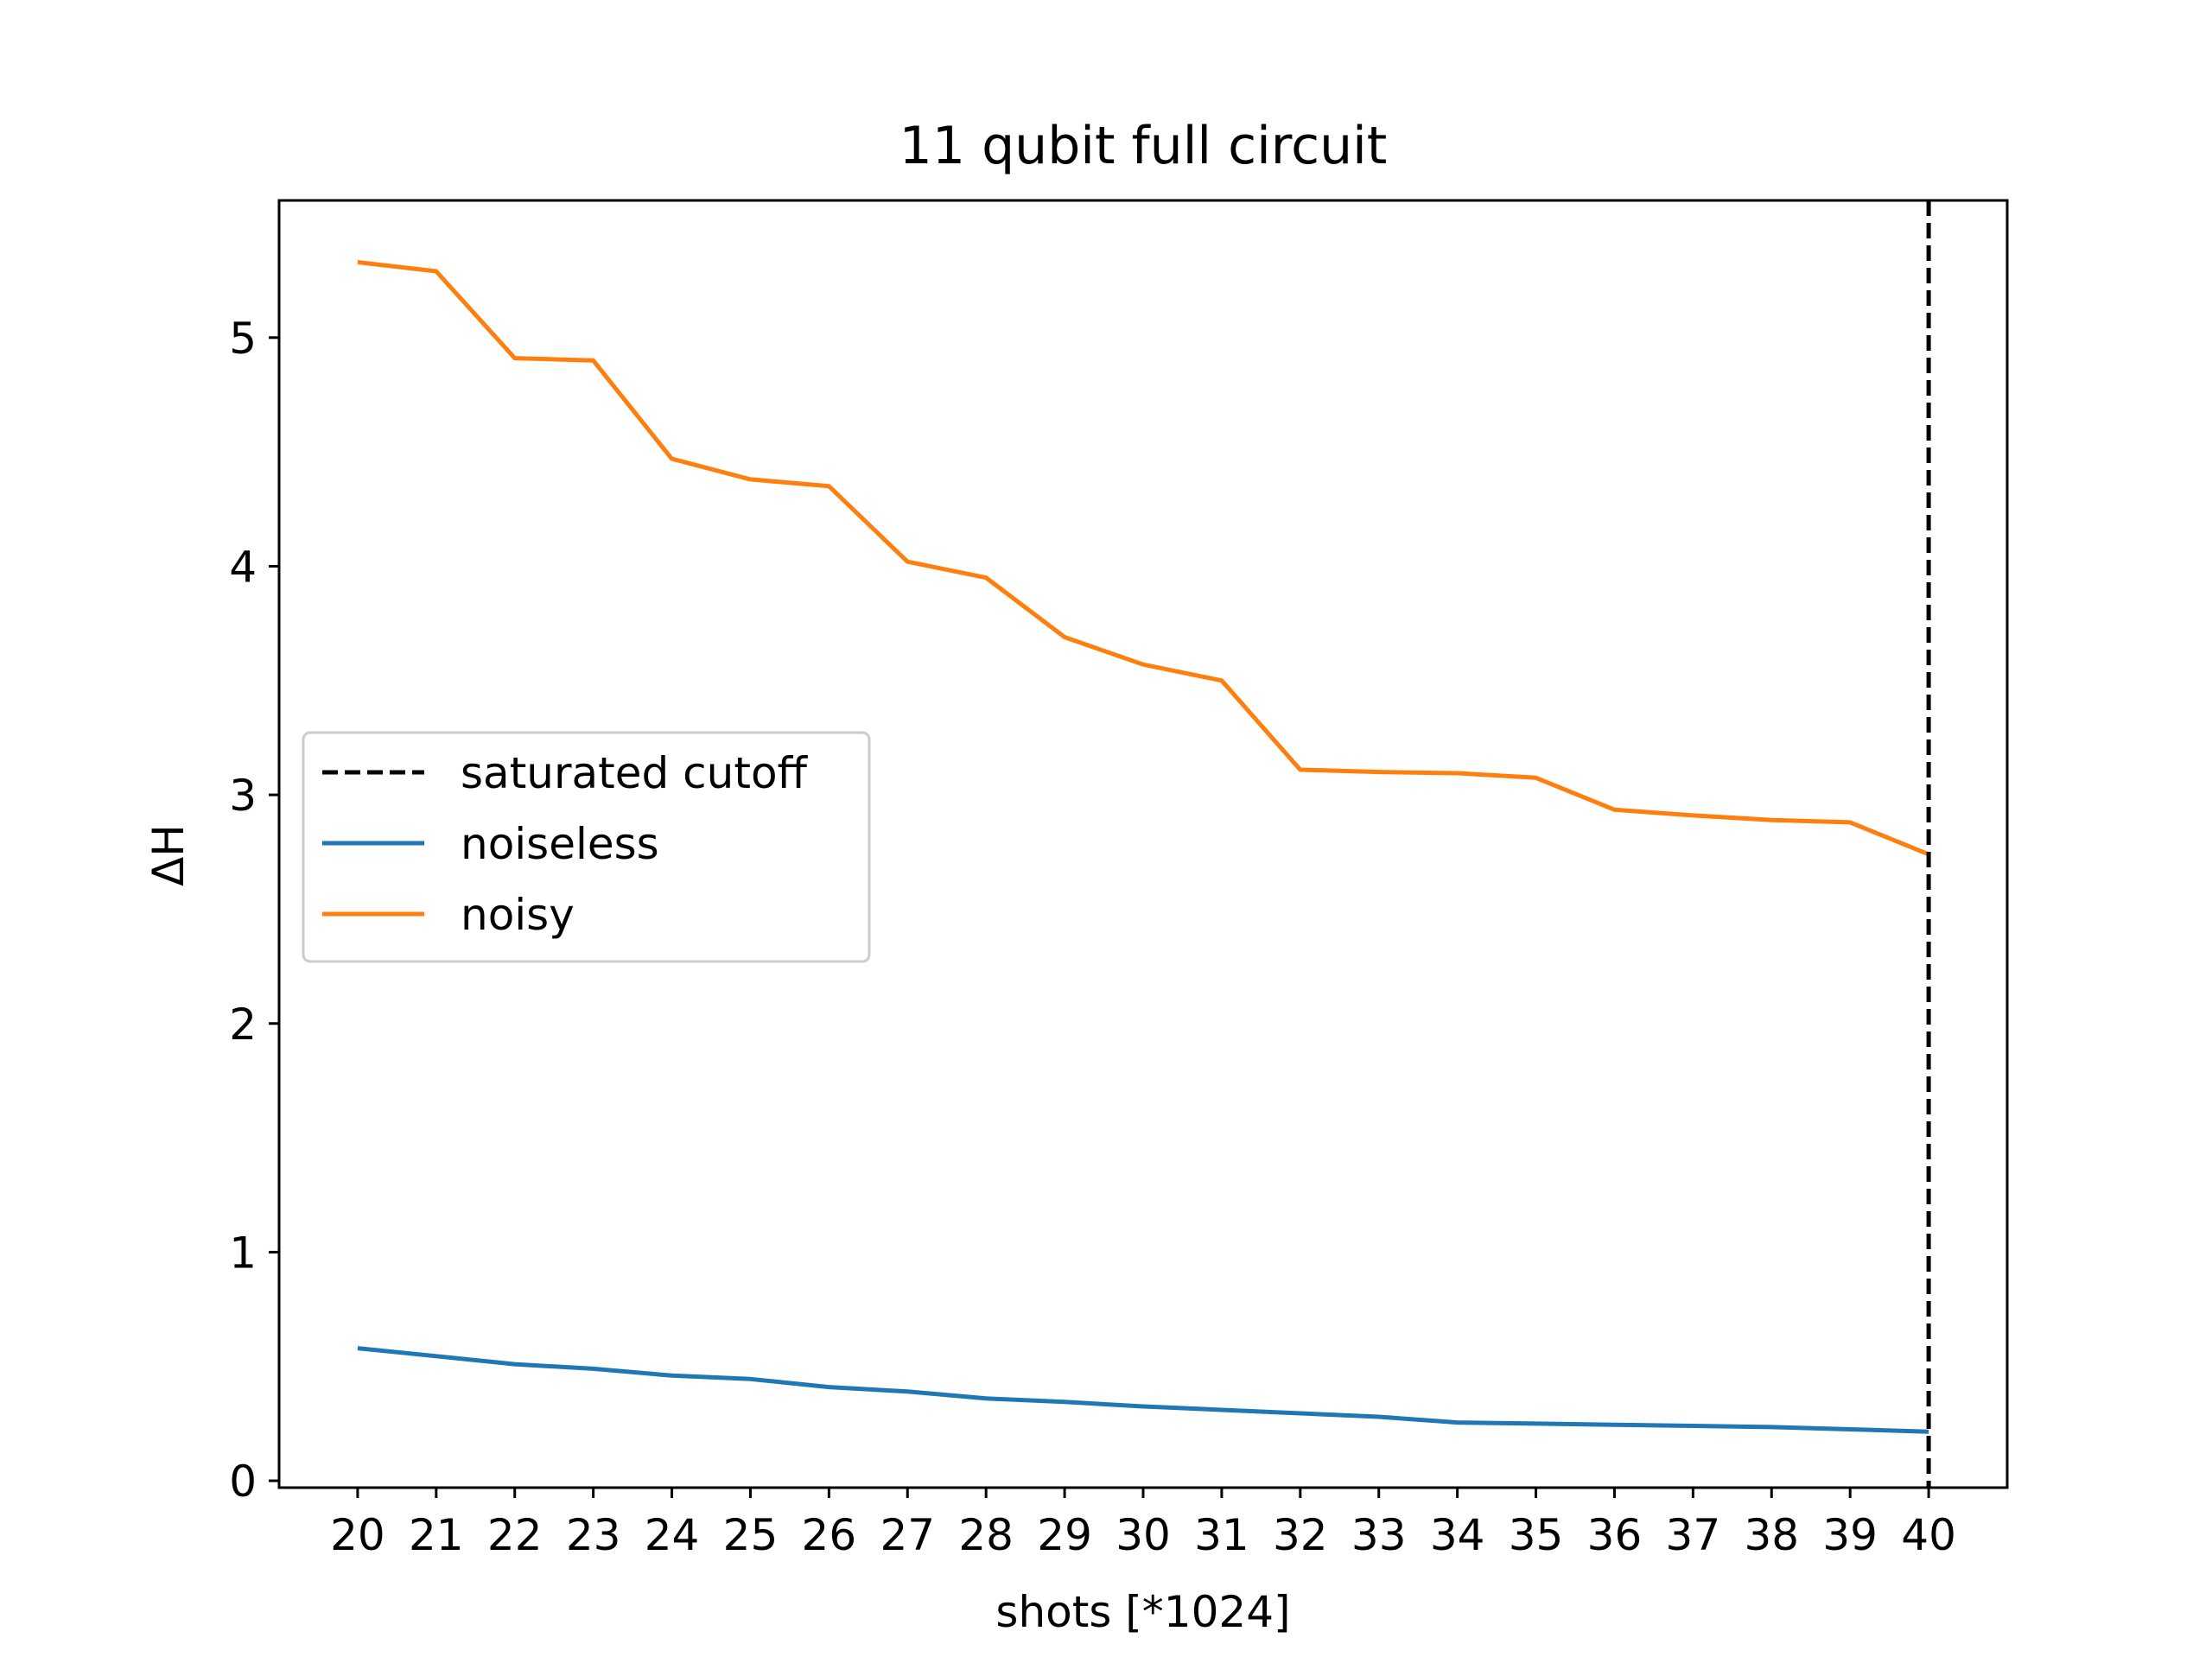  Describe the element at coordinates (1536, 1535) in the screenshot. I see `x-tick-label: 35` at that location.